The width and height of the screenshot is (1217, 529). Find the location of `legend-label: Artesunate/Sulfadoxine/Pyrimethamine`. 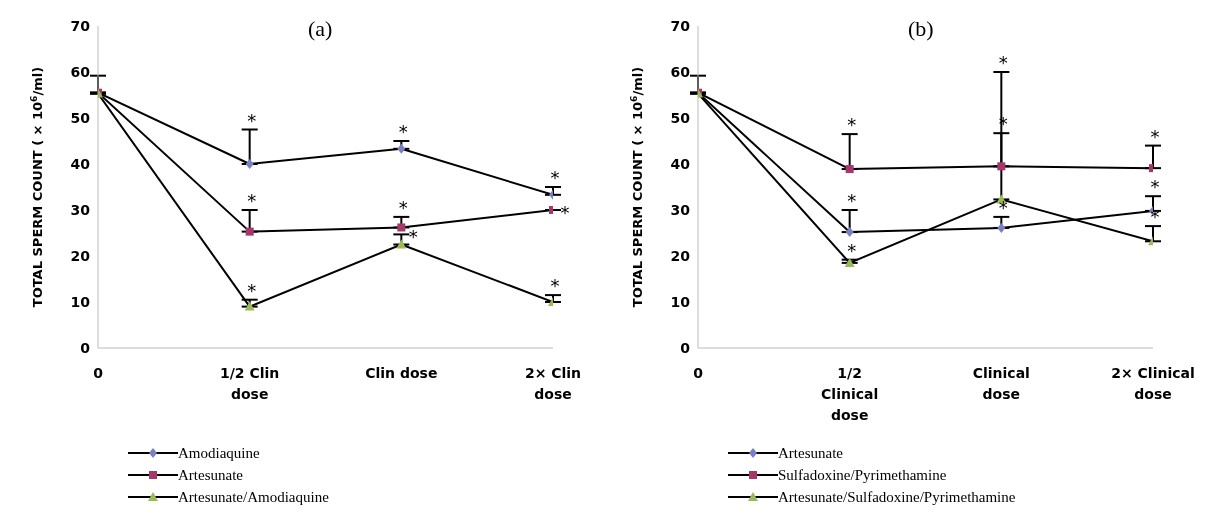

legend-label: Artesunate/Sulfadoxine/Pyrimethamine is located at coordinates (897, 497).